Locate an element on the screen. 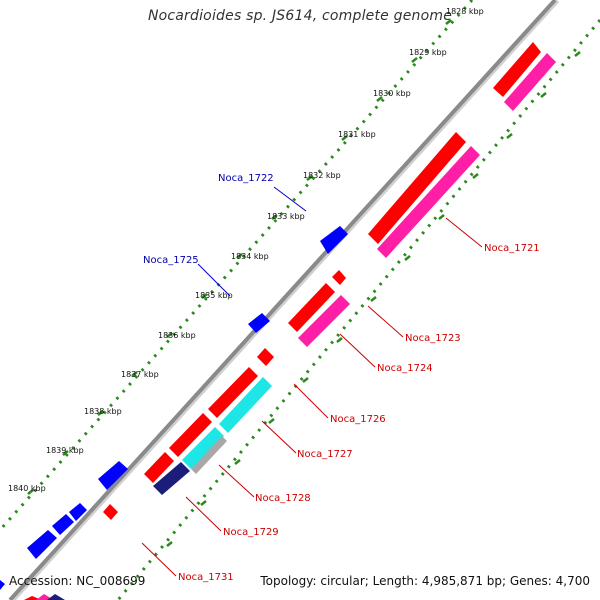 The image size is (600, 600). gene-label-noca-1721: Noca_1721 is located at coordinates (512, 248).